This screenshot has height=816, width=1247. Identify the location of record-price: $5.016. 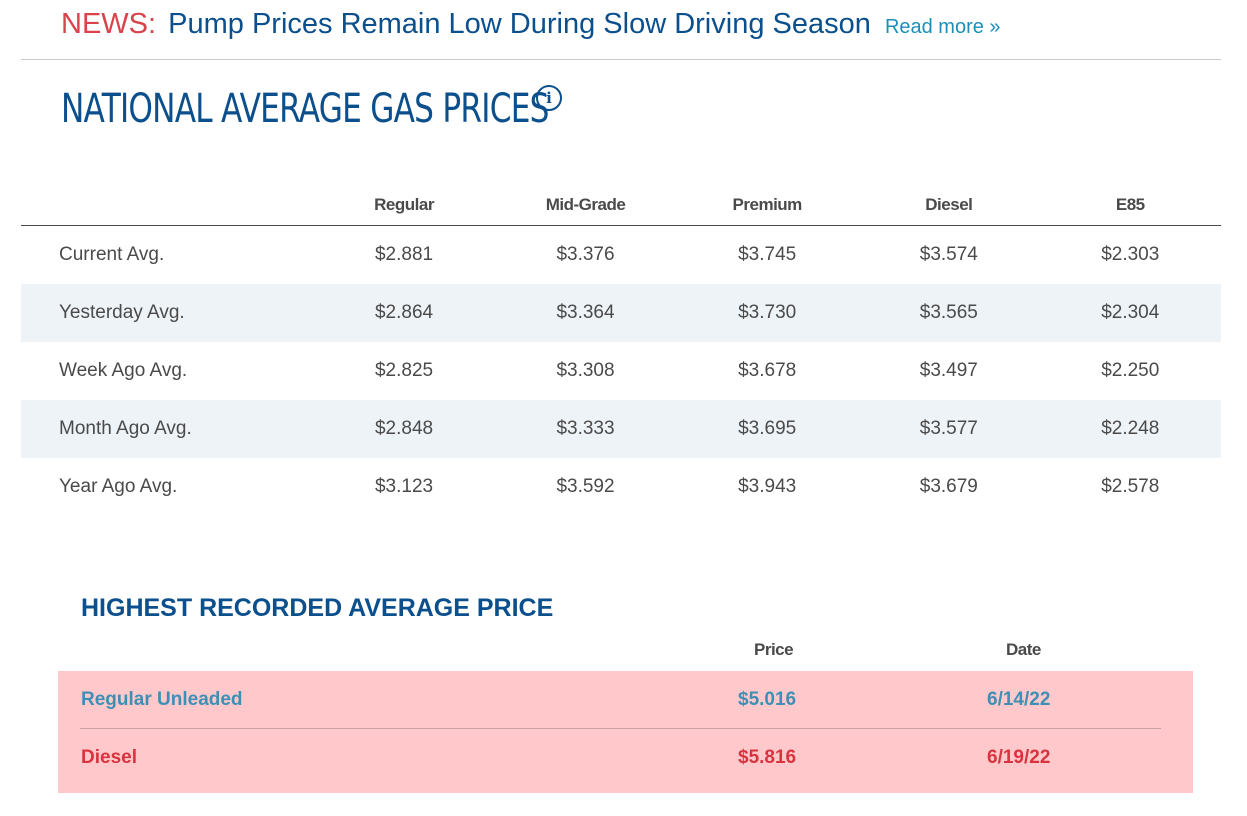
(767, 699).